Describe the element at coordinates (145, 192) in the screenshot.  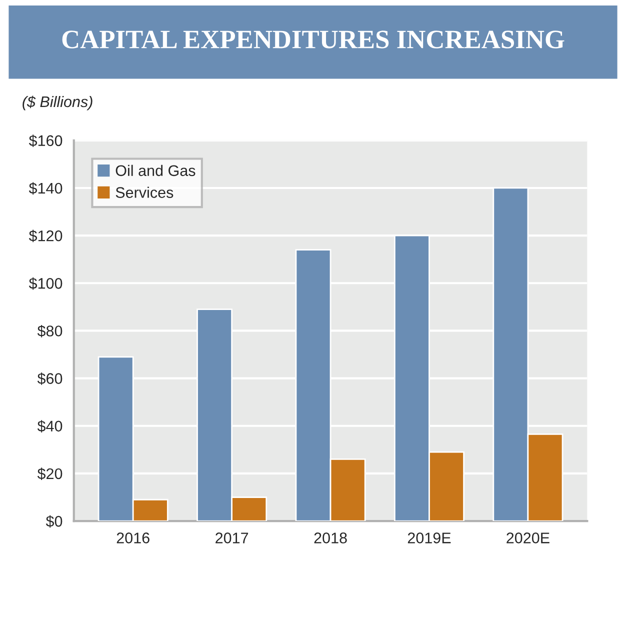
I see `legend-label: Services` at that location.